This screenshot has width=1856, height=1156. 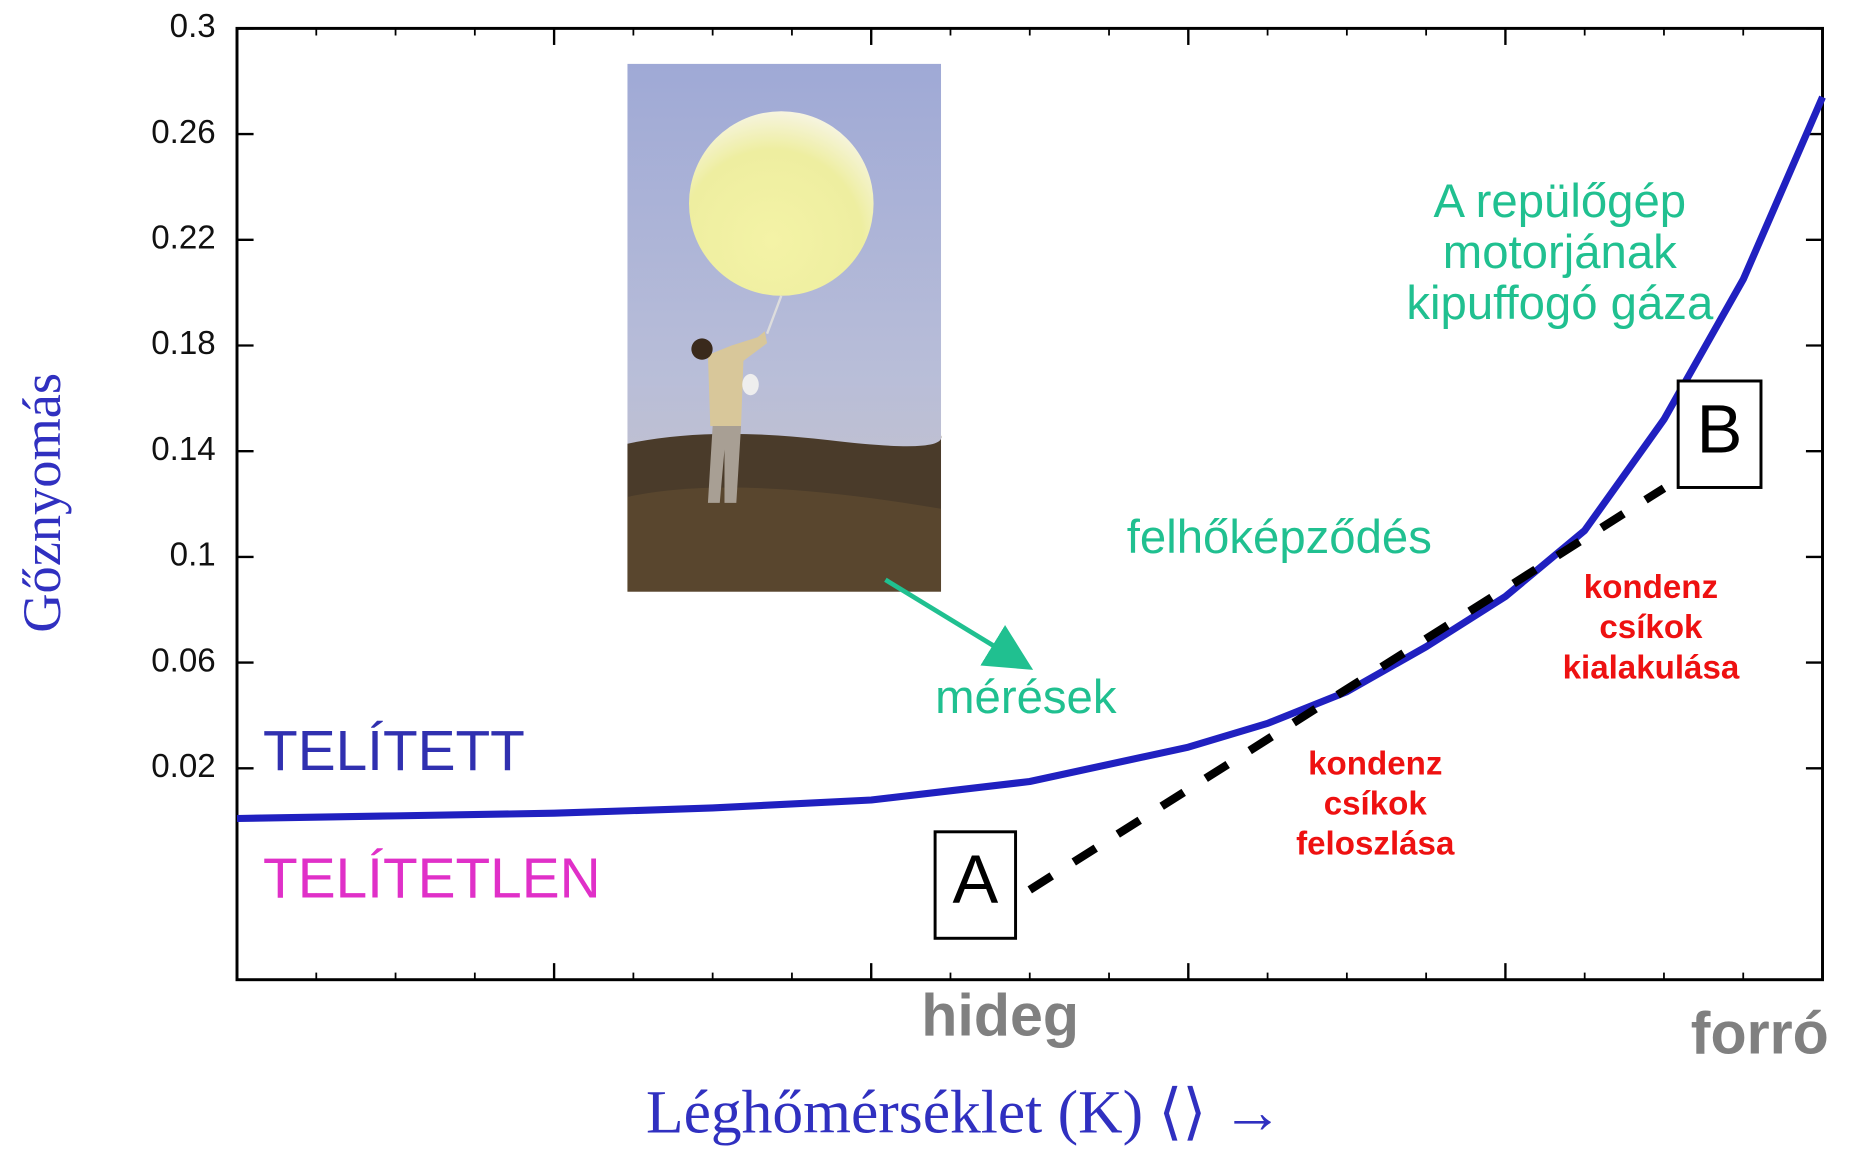 I want to click on y-tick-label: 0.22, so click(x=183, y=238).